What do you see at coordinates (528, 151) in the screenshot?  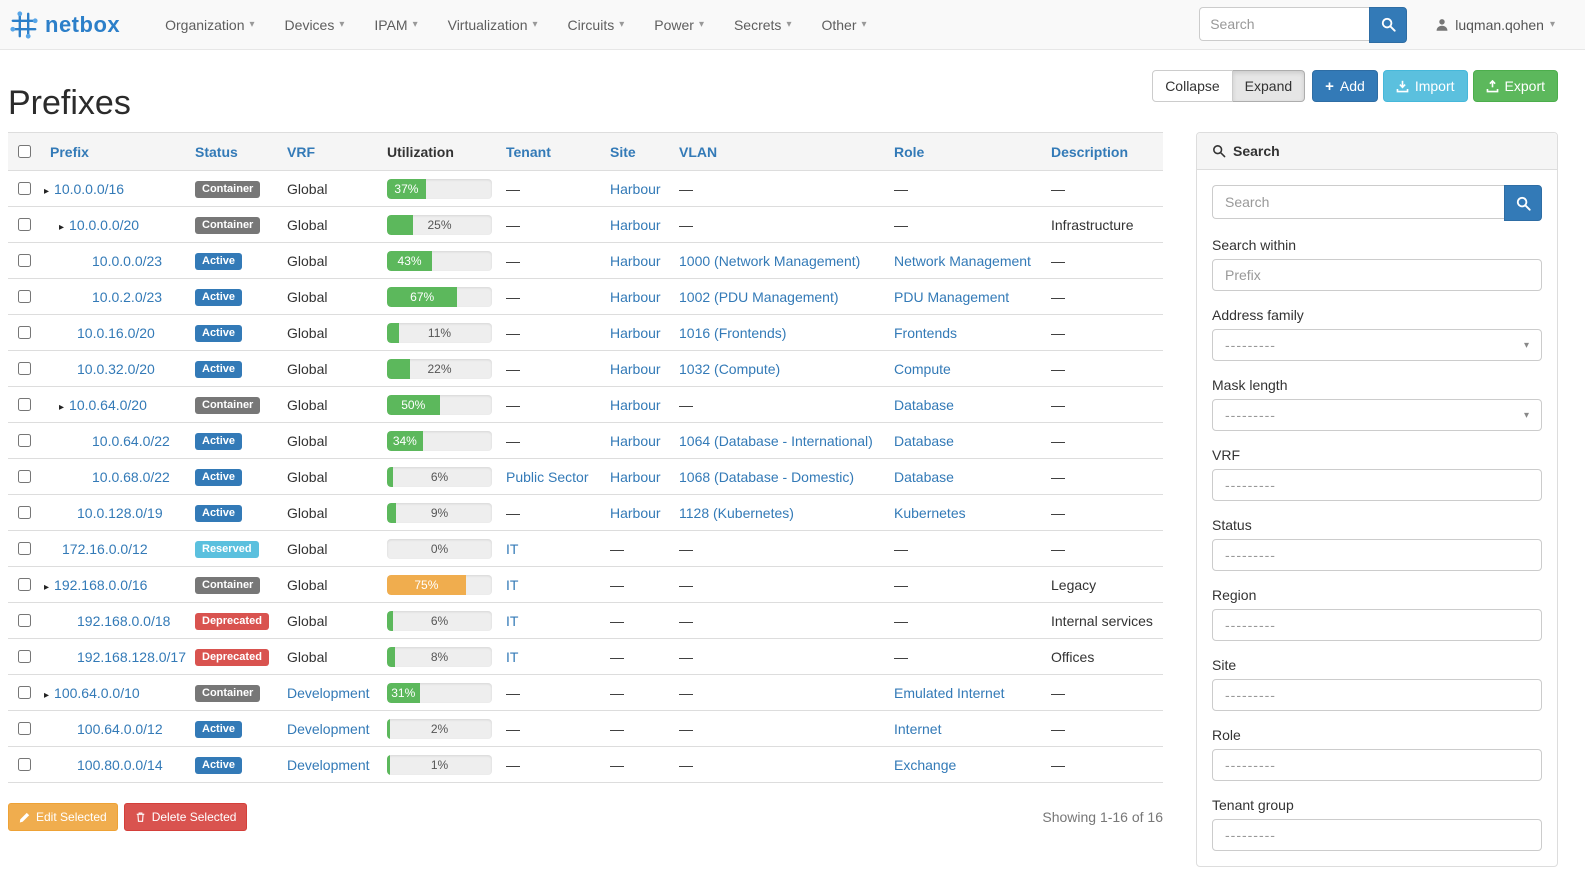 I see `column-header-tenant: Tenant` at bounding box center [528, 151].